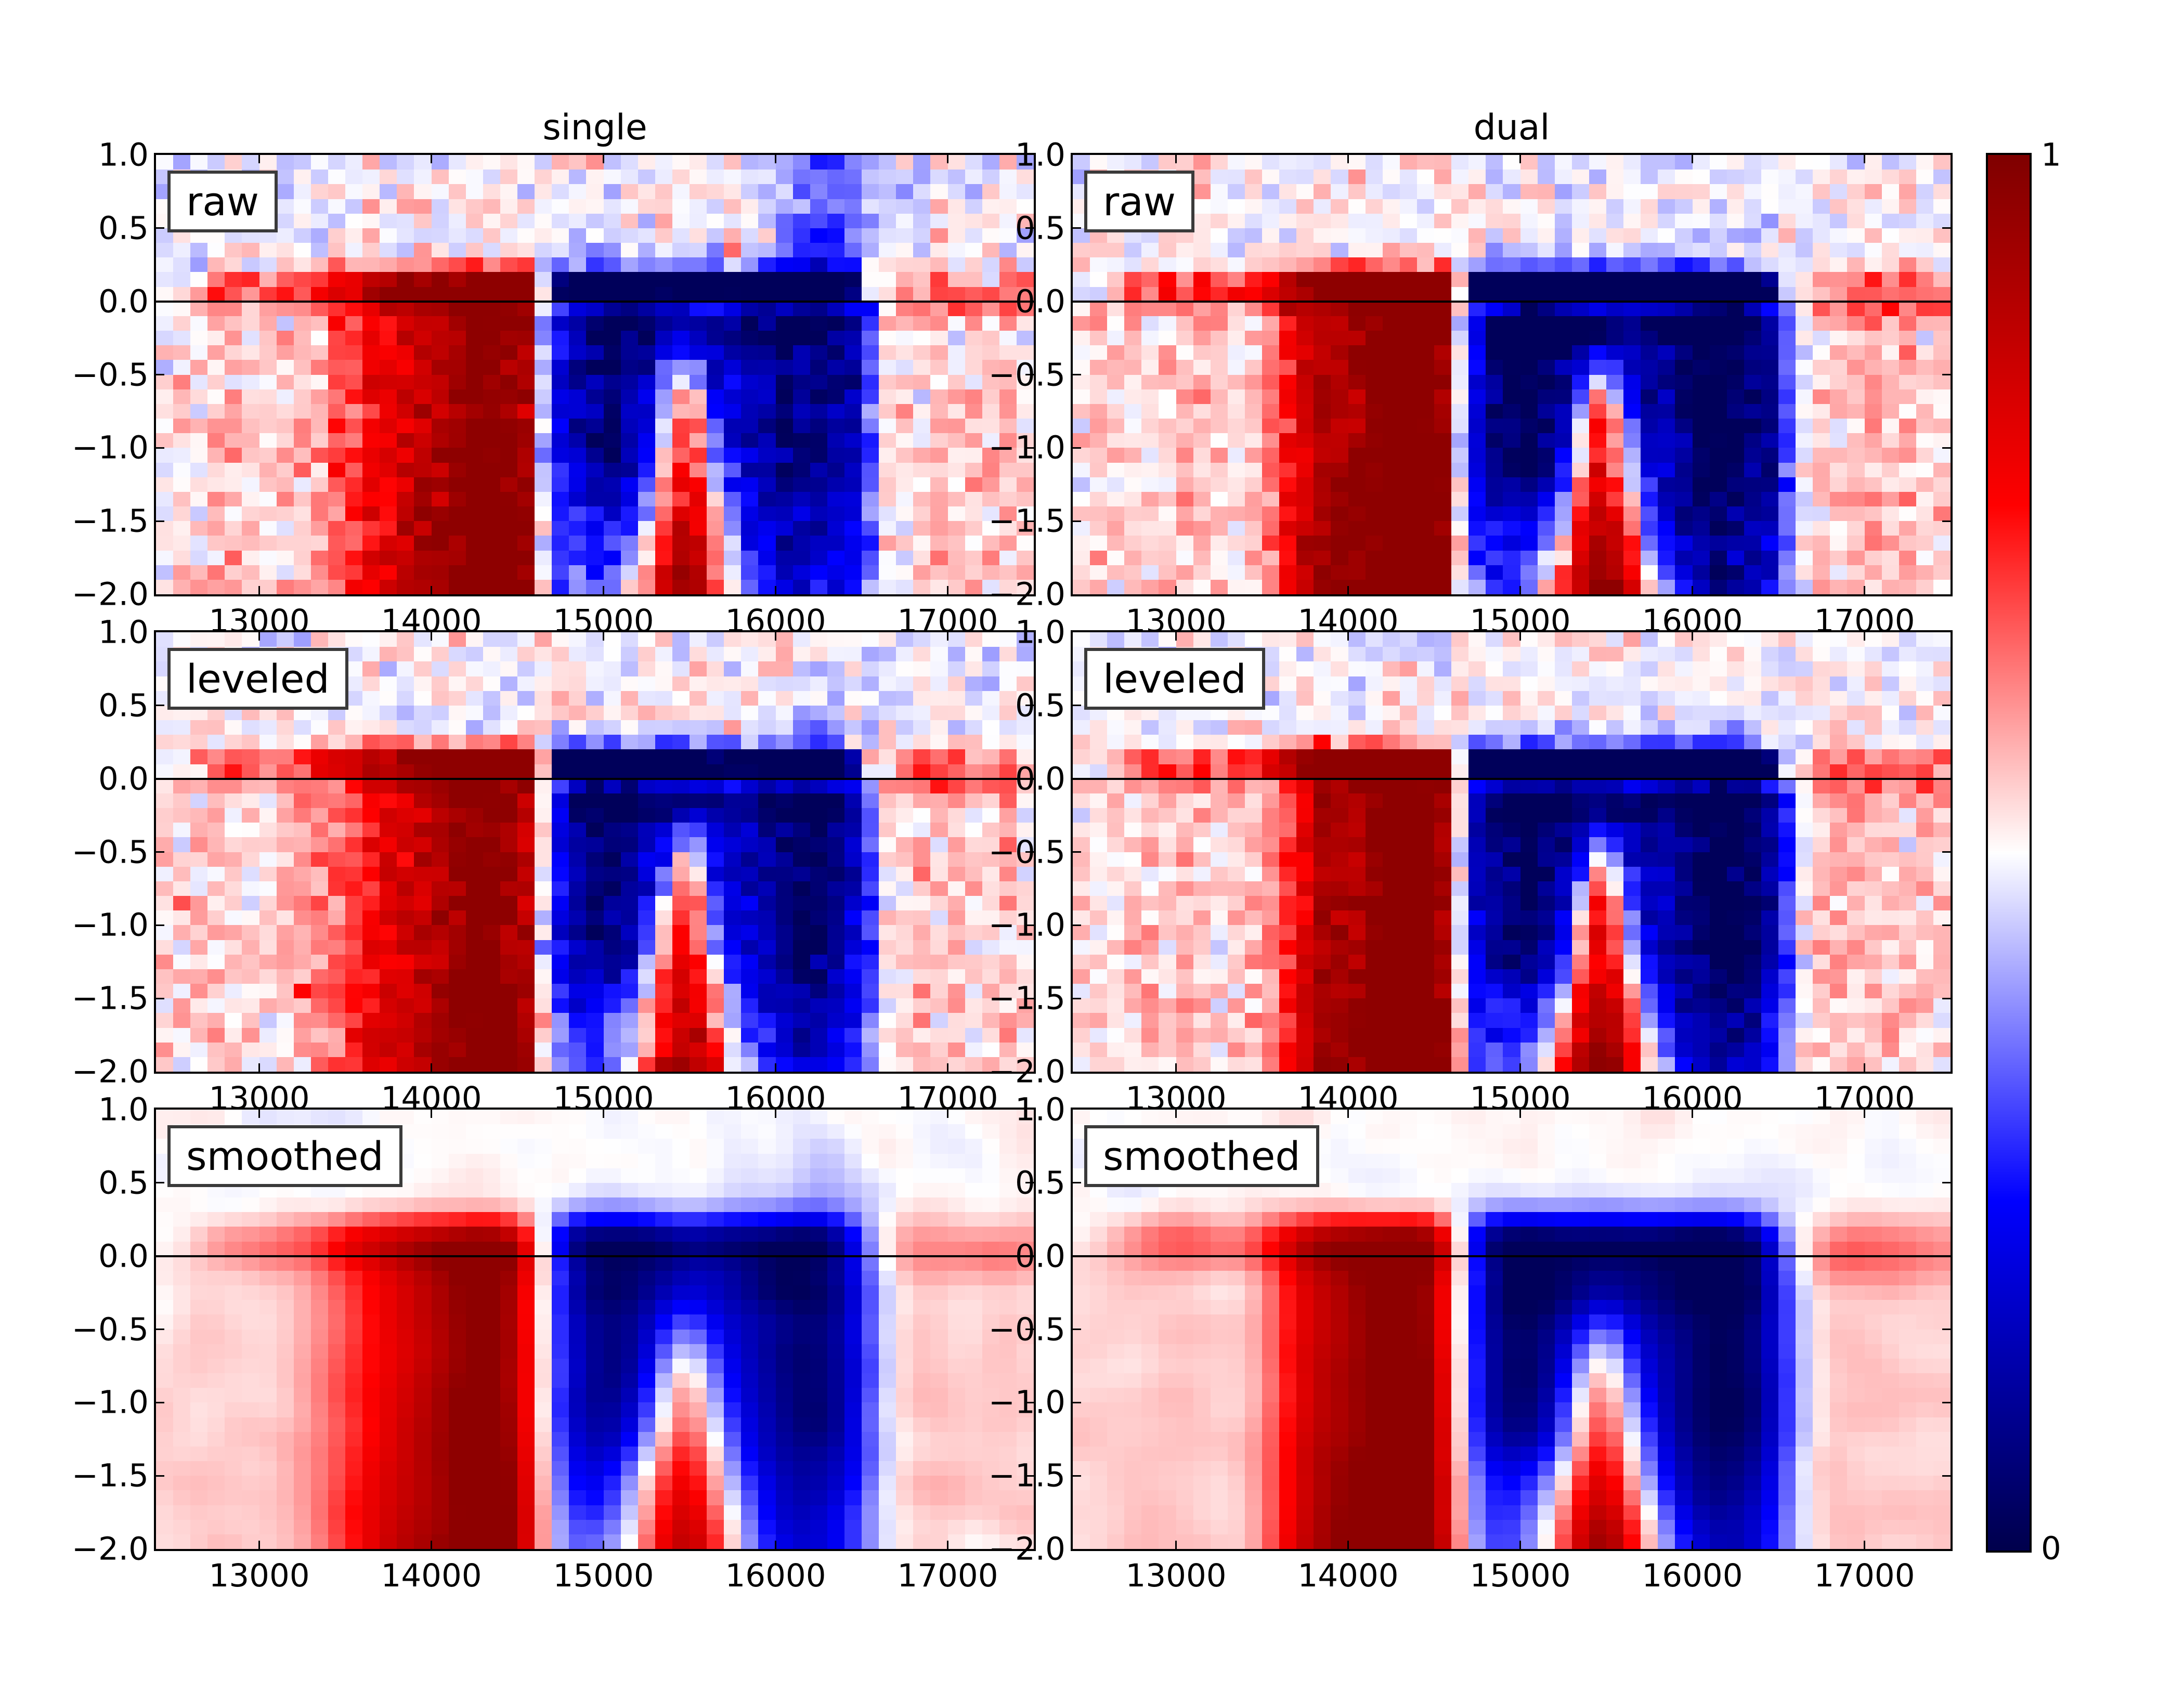 The width and height of the screenshot is (2184, 1706). I want to click on colorbar-gradient, so click(2009, 853).